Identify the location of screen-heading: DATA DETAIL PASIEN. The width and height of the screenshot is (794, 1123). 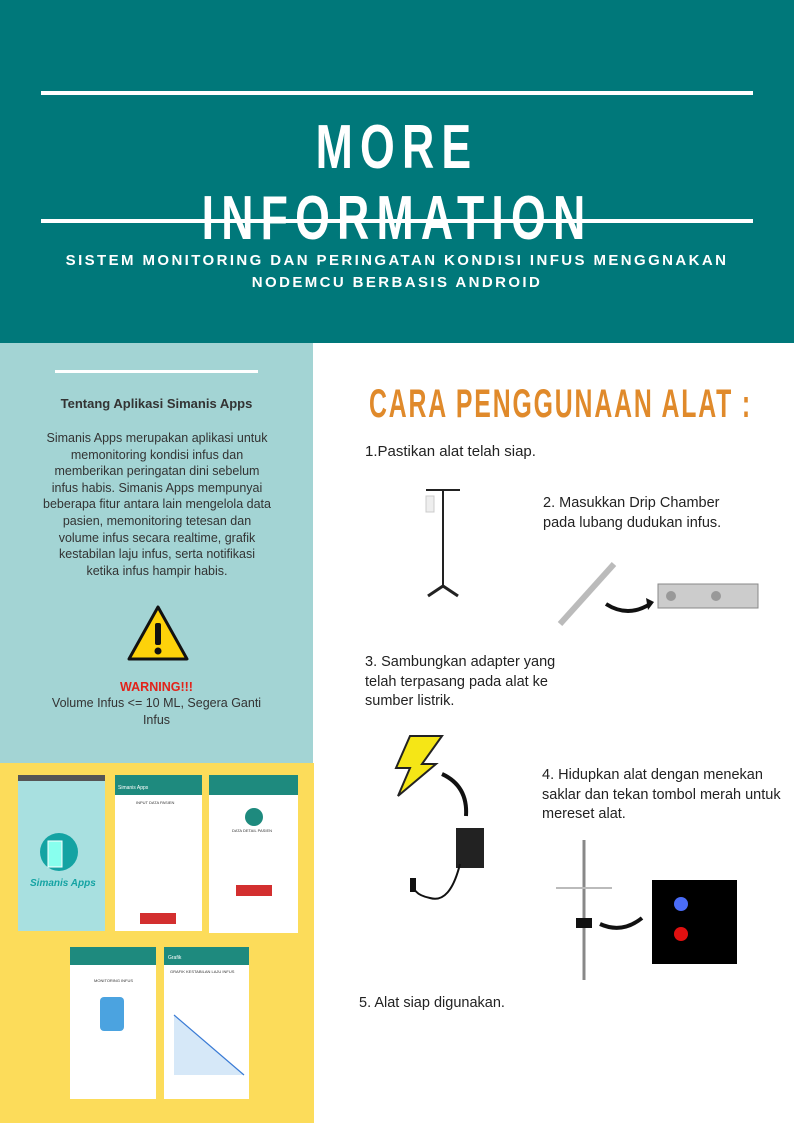
(252, 830).